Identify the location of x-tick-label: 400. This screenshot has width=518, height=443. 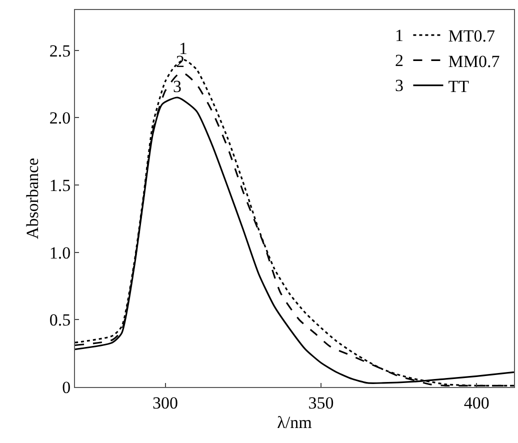
(477, 402).